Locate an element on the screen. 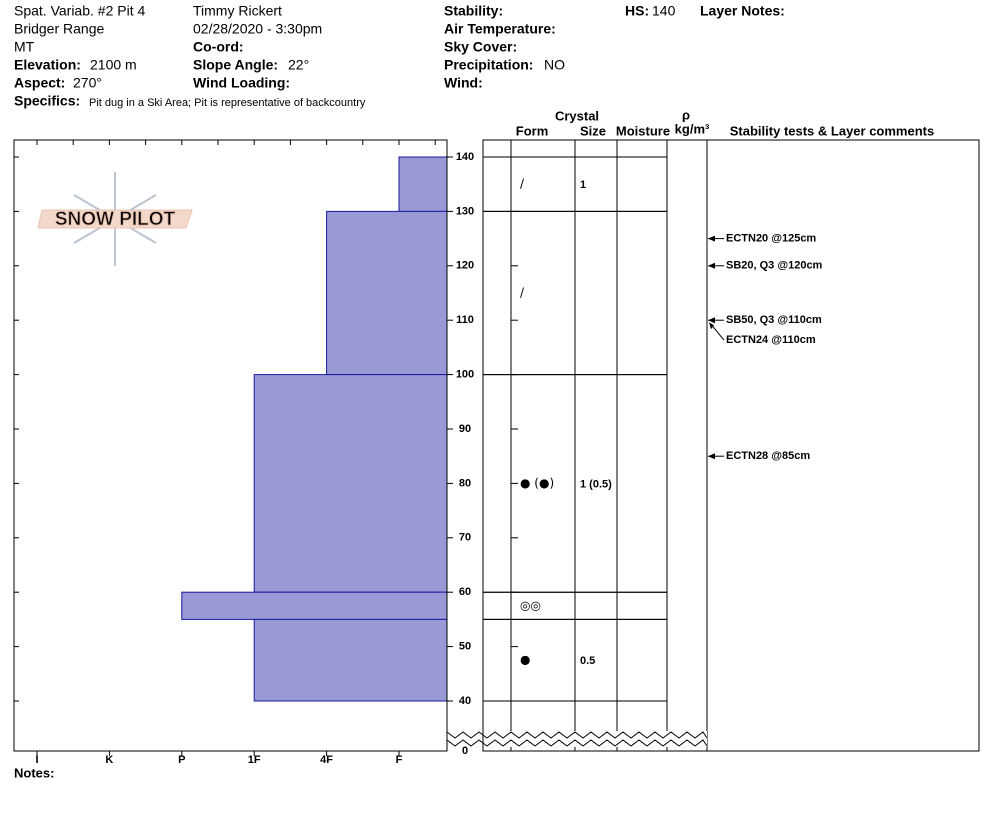  column-header: Moisture is located at coordinates (643, 130).